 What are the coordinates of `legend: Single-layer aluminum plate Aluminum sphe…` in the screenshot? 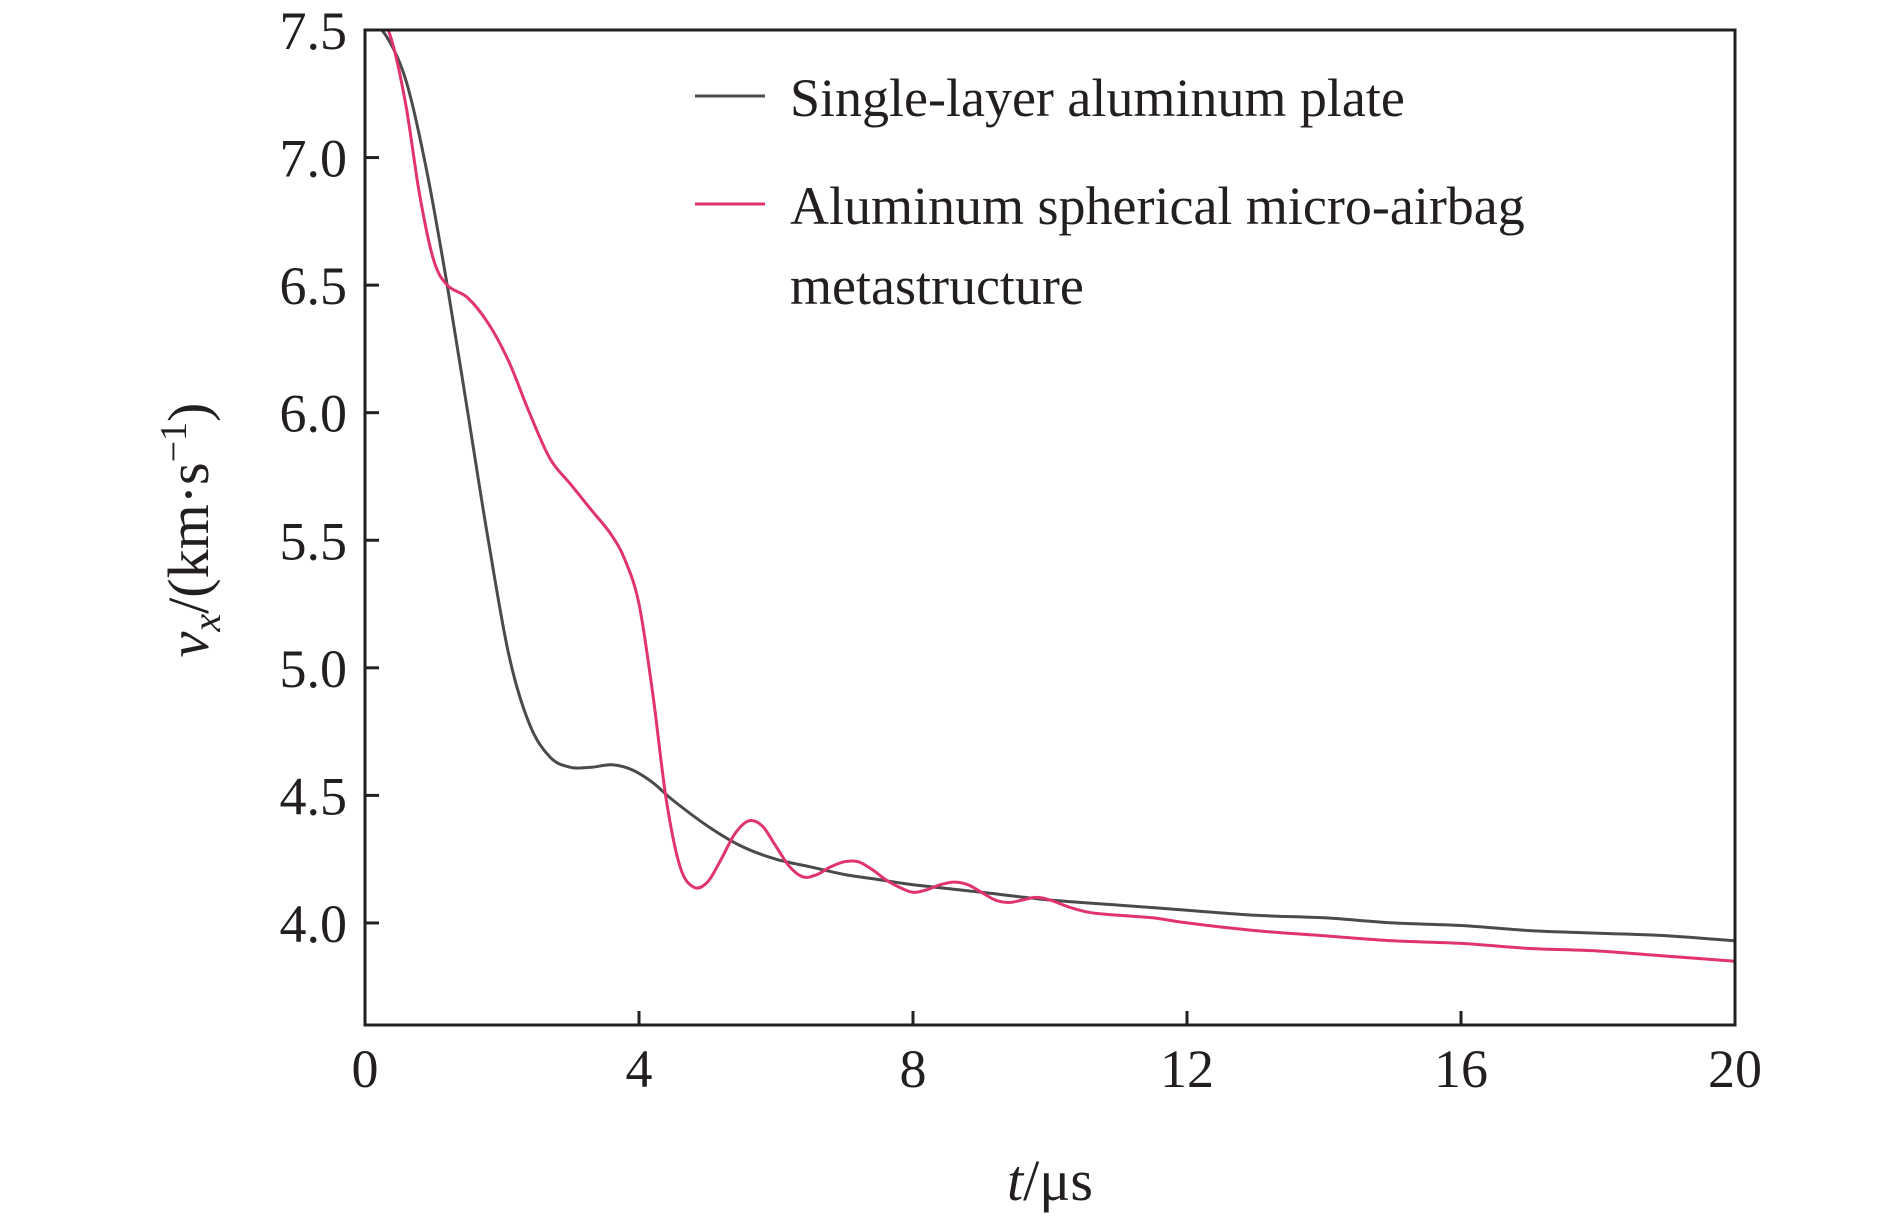 It's located at (1110, 192).